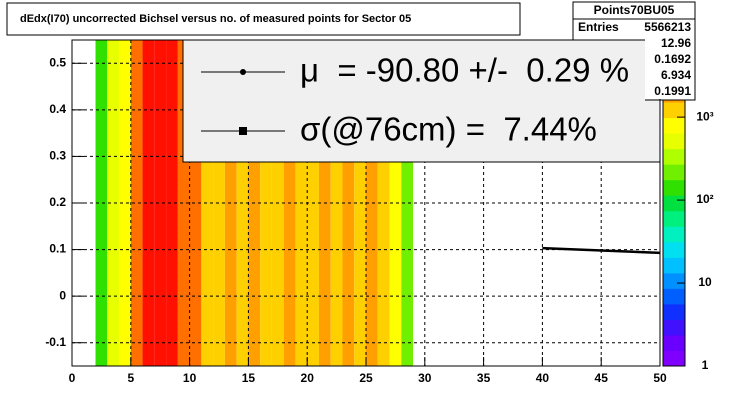 This screenshot has height=408, width=735. Describe the element at coordinates (484, 378) in the screenshot. I see `x-tick-label: 35` at that location.